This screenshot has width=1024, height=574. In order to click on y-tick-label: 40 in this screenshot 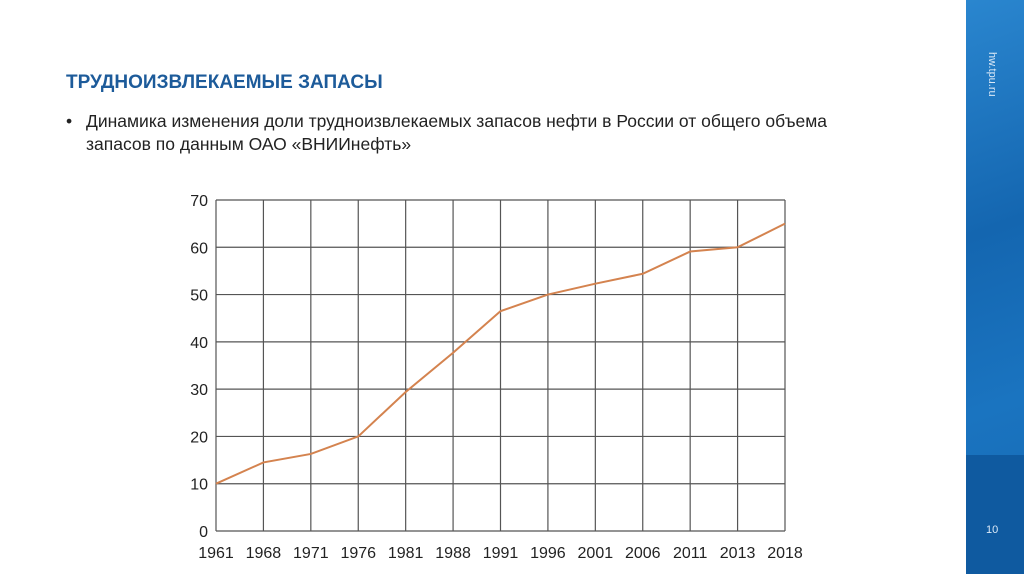, I will do `click(199, 343)`.